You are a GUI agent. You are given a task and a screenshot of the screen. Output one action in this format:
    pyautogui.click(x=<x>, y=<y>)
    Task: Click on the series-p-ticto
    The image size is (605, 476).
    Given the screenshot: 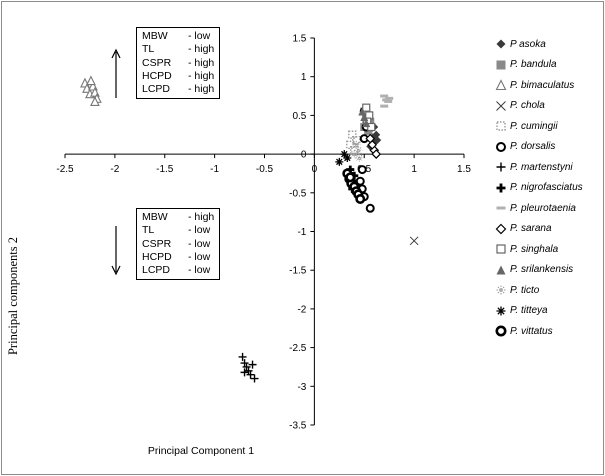 What is the action you would take?
    pyautogui.click(x=357, y=151)
    